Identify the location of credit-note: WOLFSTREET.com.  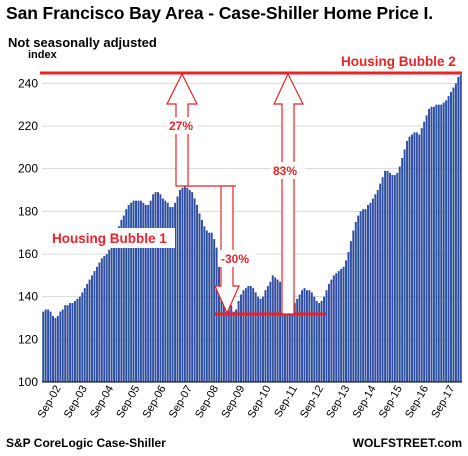
(407, 443).